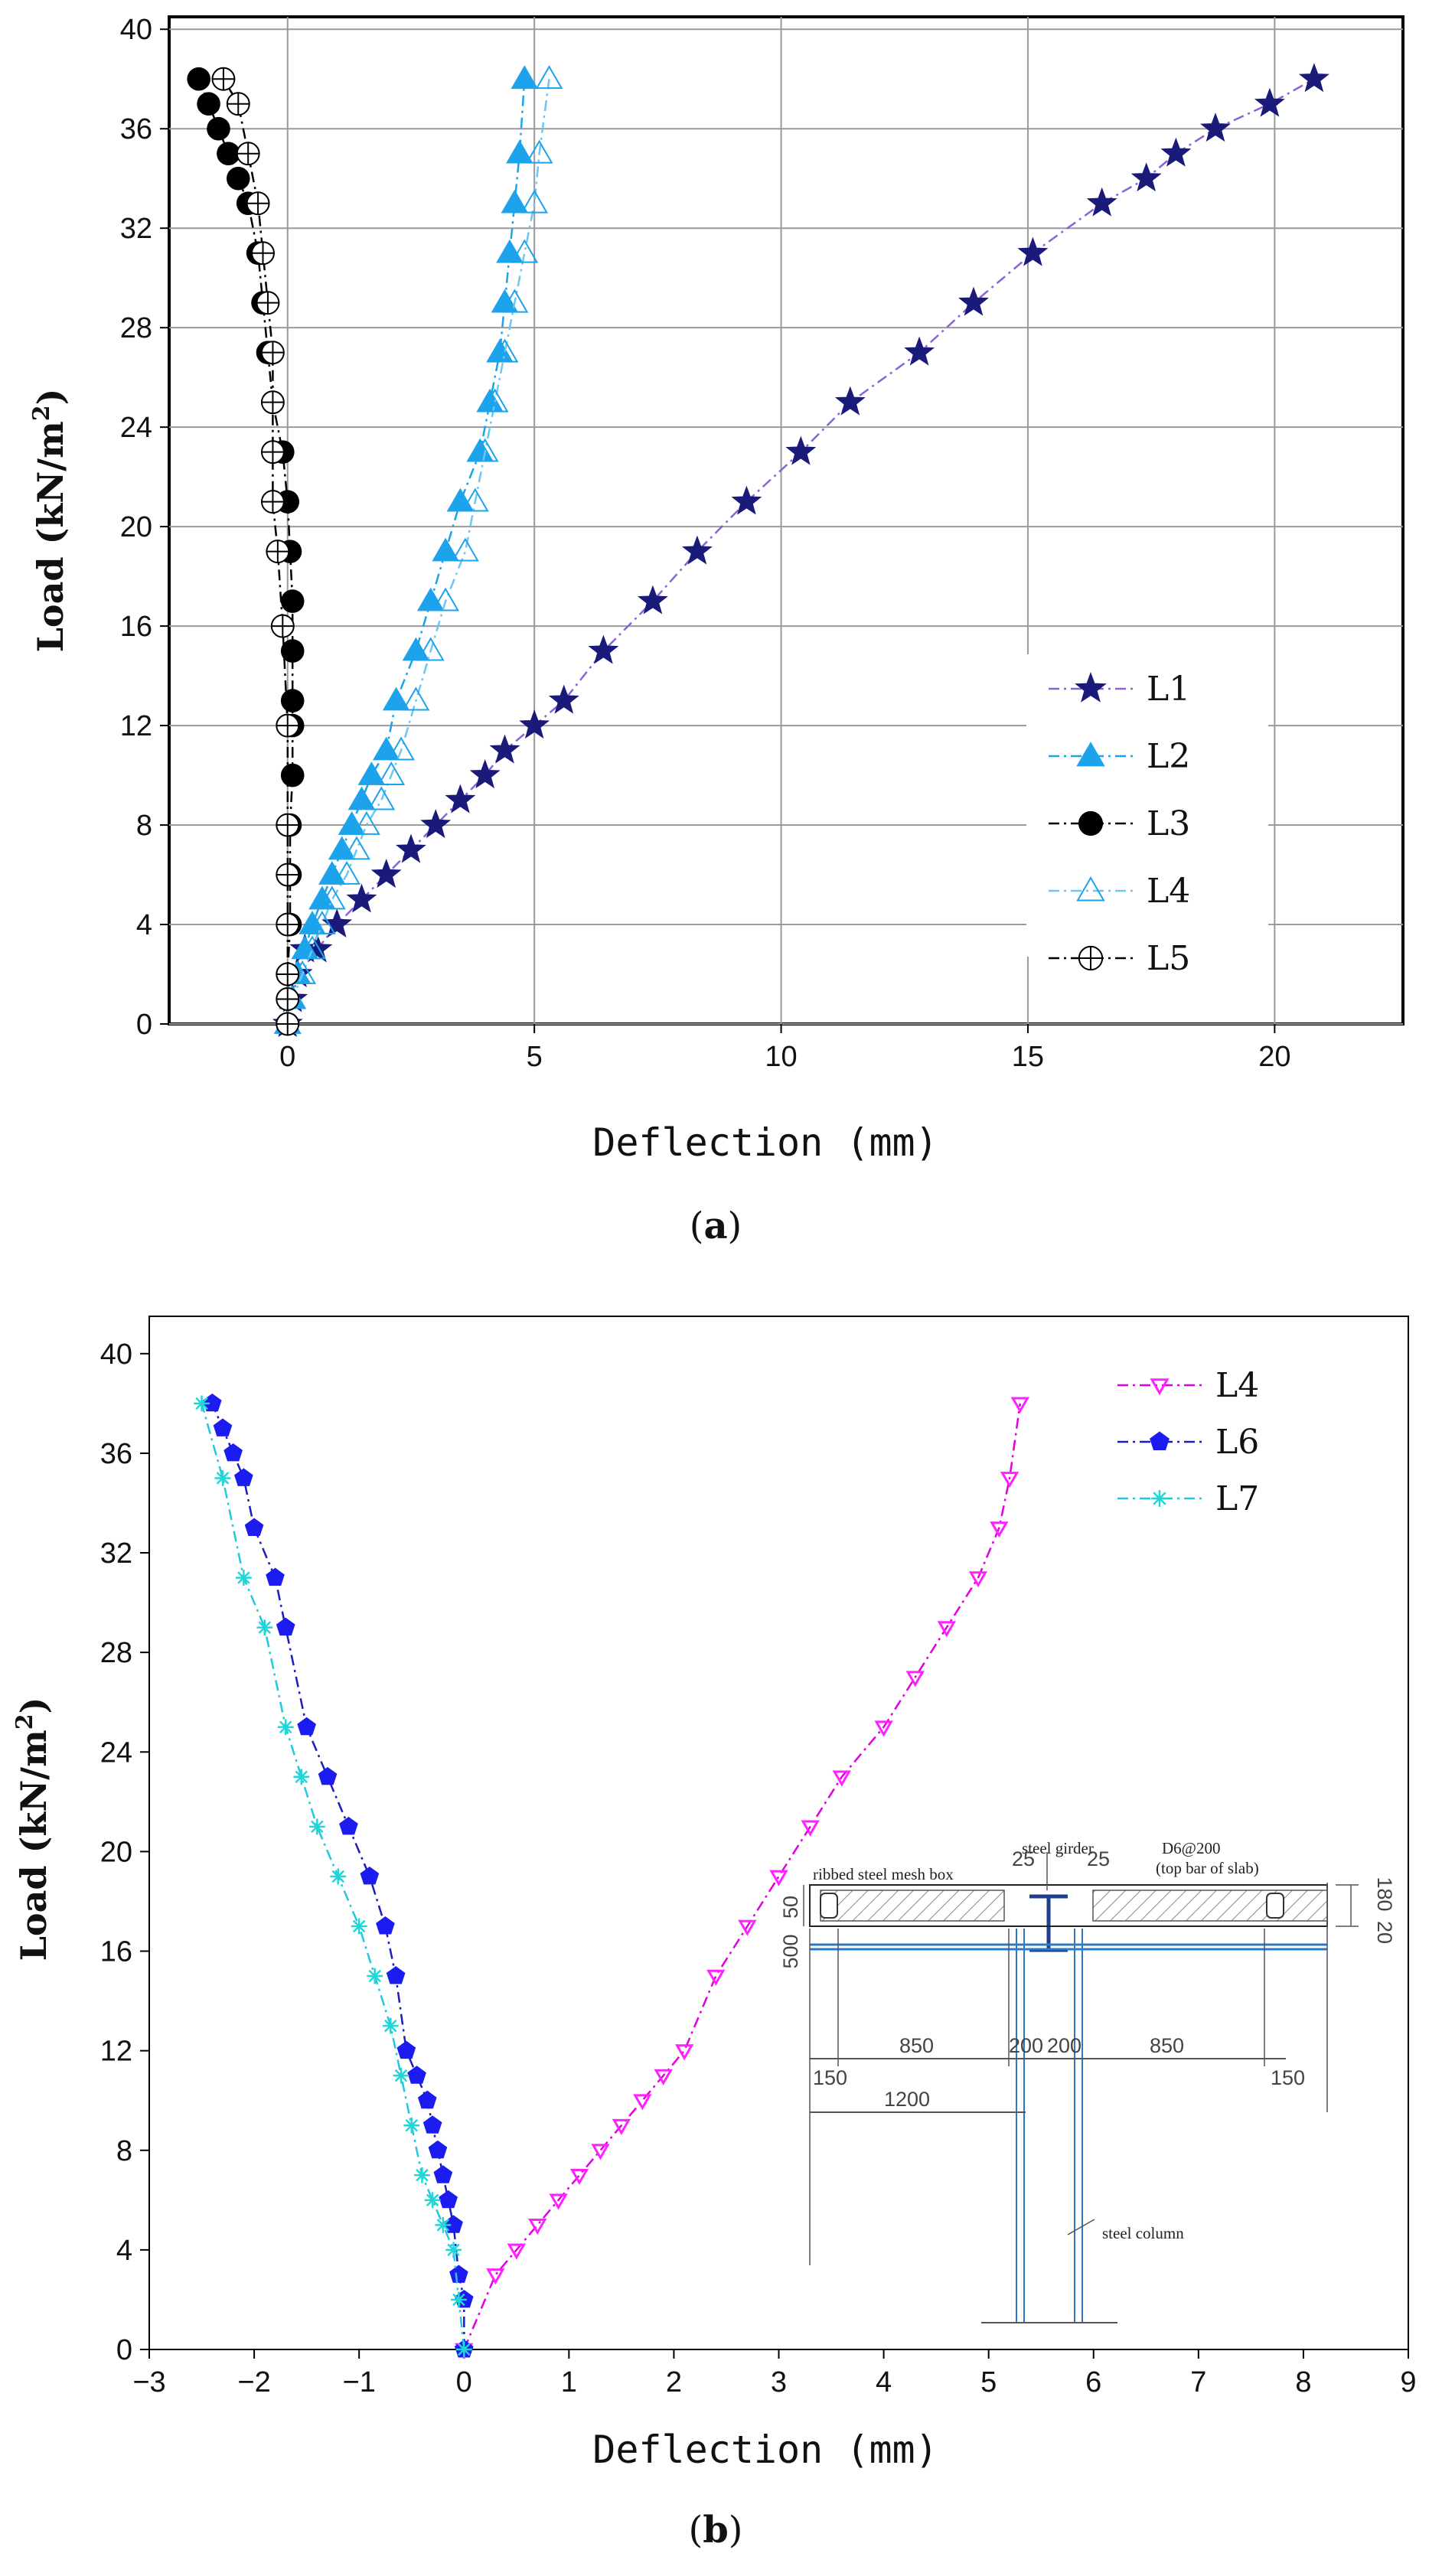 The height and width of the screenshot is (2576, 1442). Describe the element at coordinates (1058, 1848) in the screenshot. I see `inset-label-girder: steel girder` at that location.